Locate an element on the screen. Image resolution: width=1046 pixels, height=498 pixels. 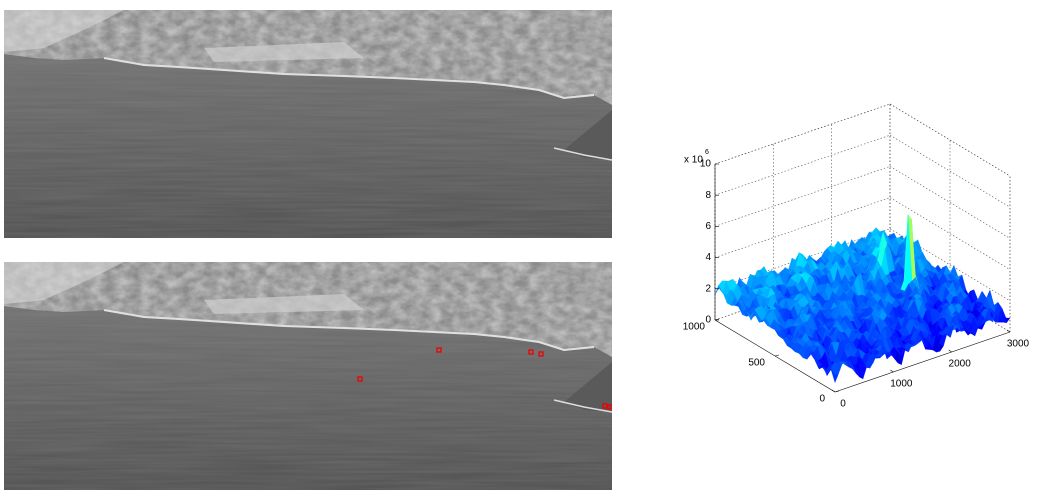
x-tick-label: 3000 is located at coordinates (1018, 344).